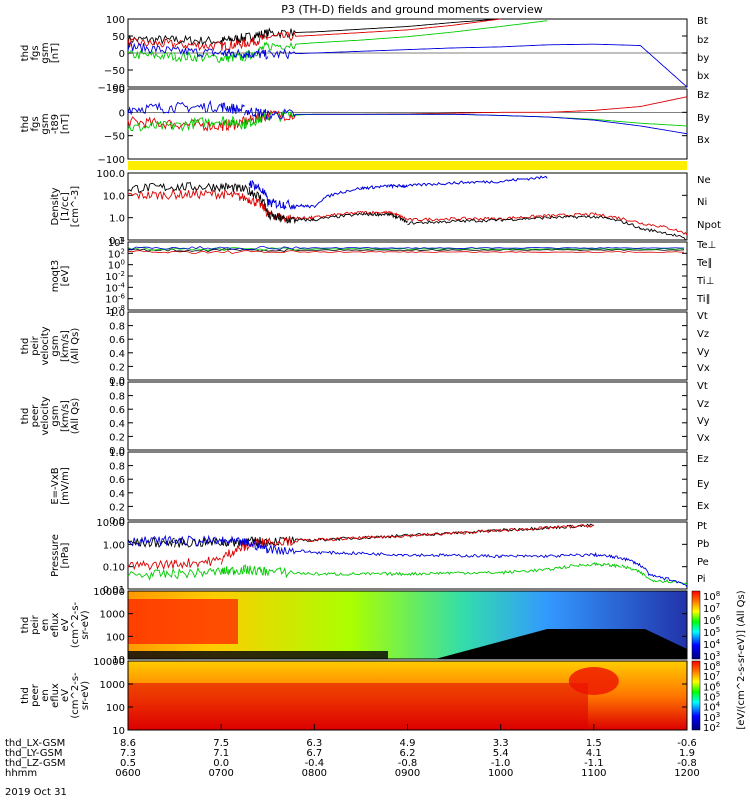  I want to click on colorbar-tick-label: 10⁶, so click(712, 620).